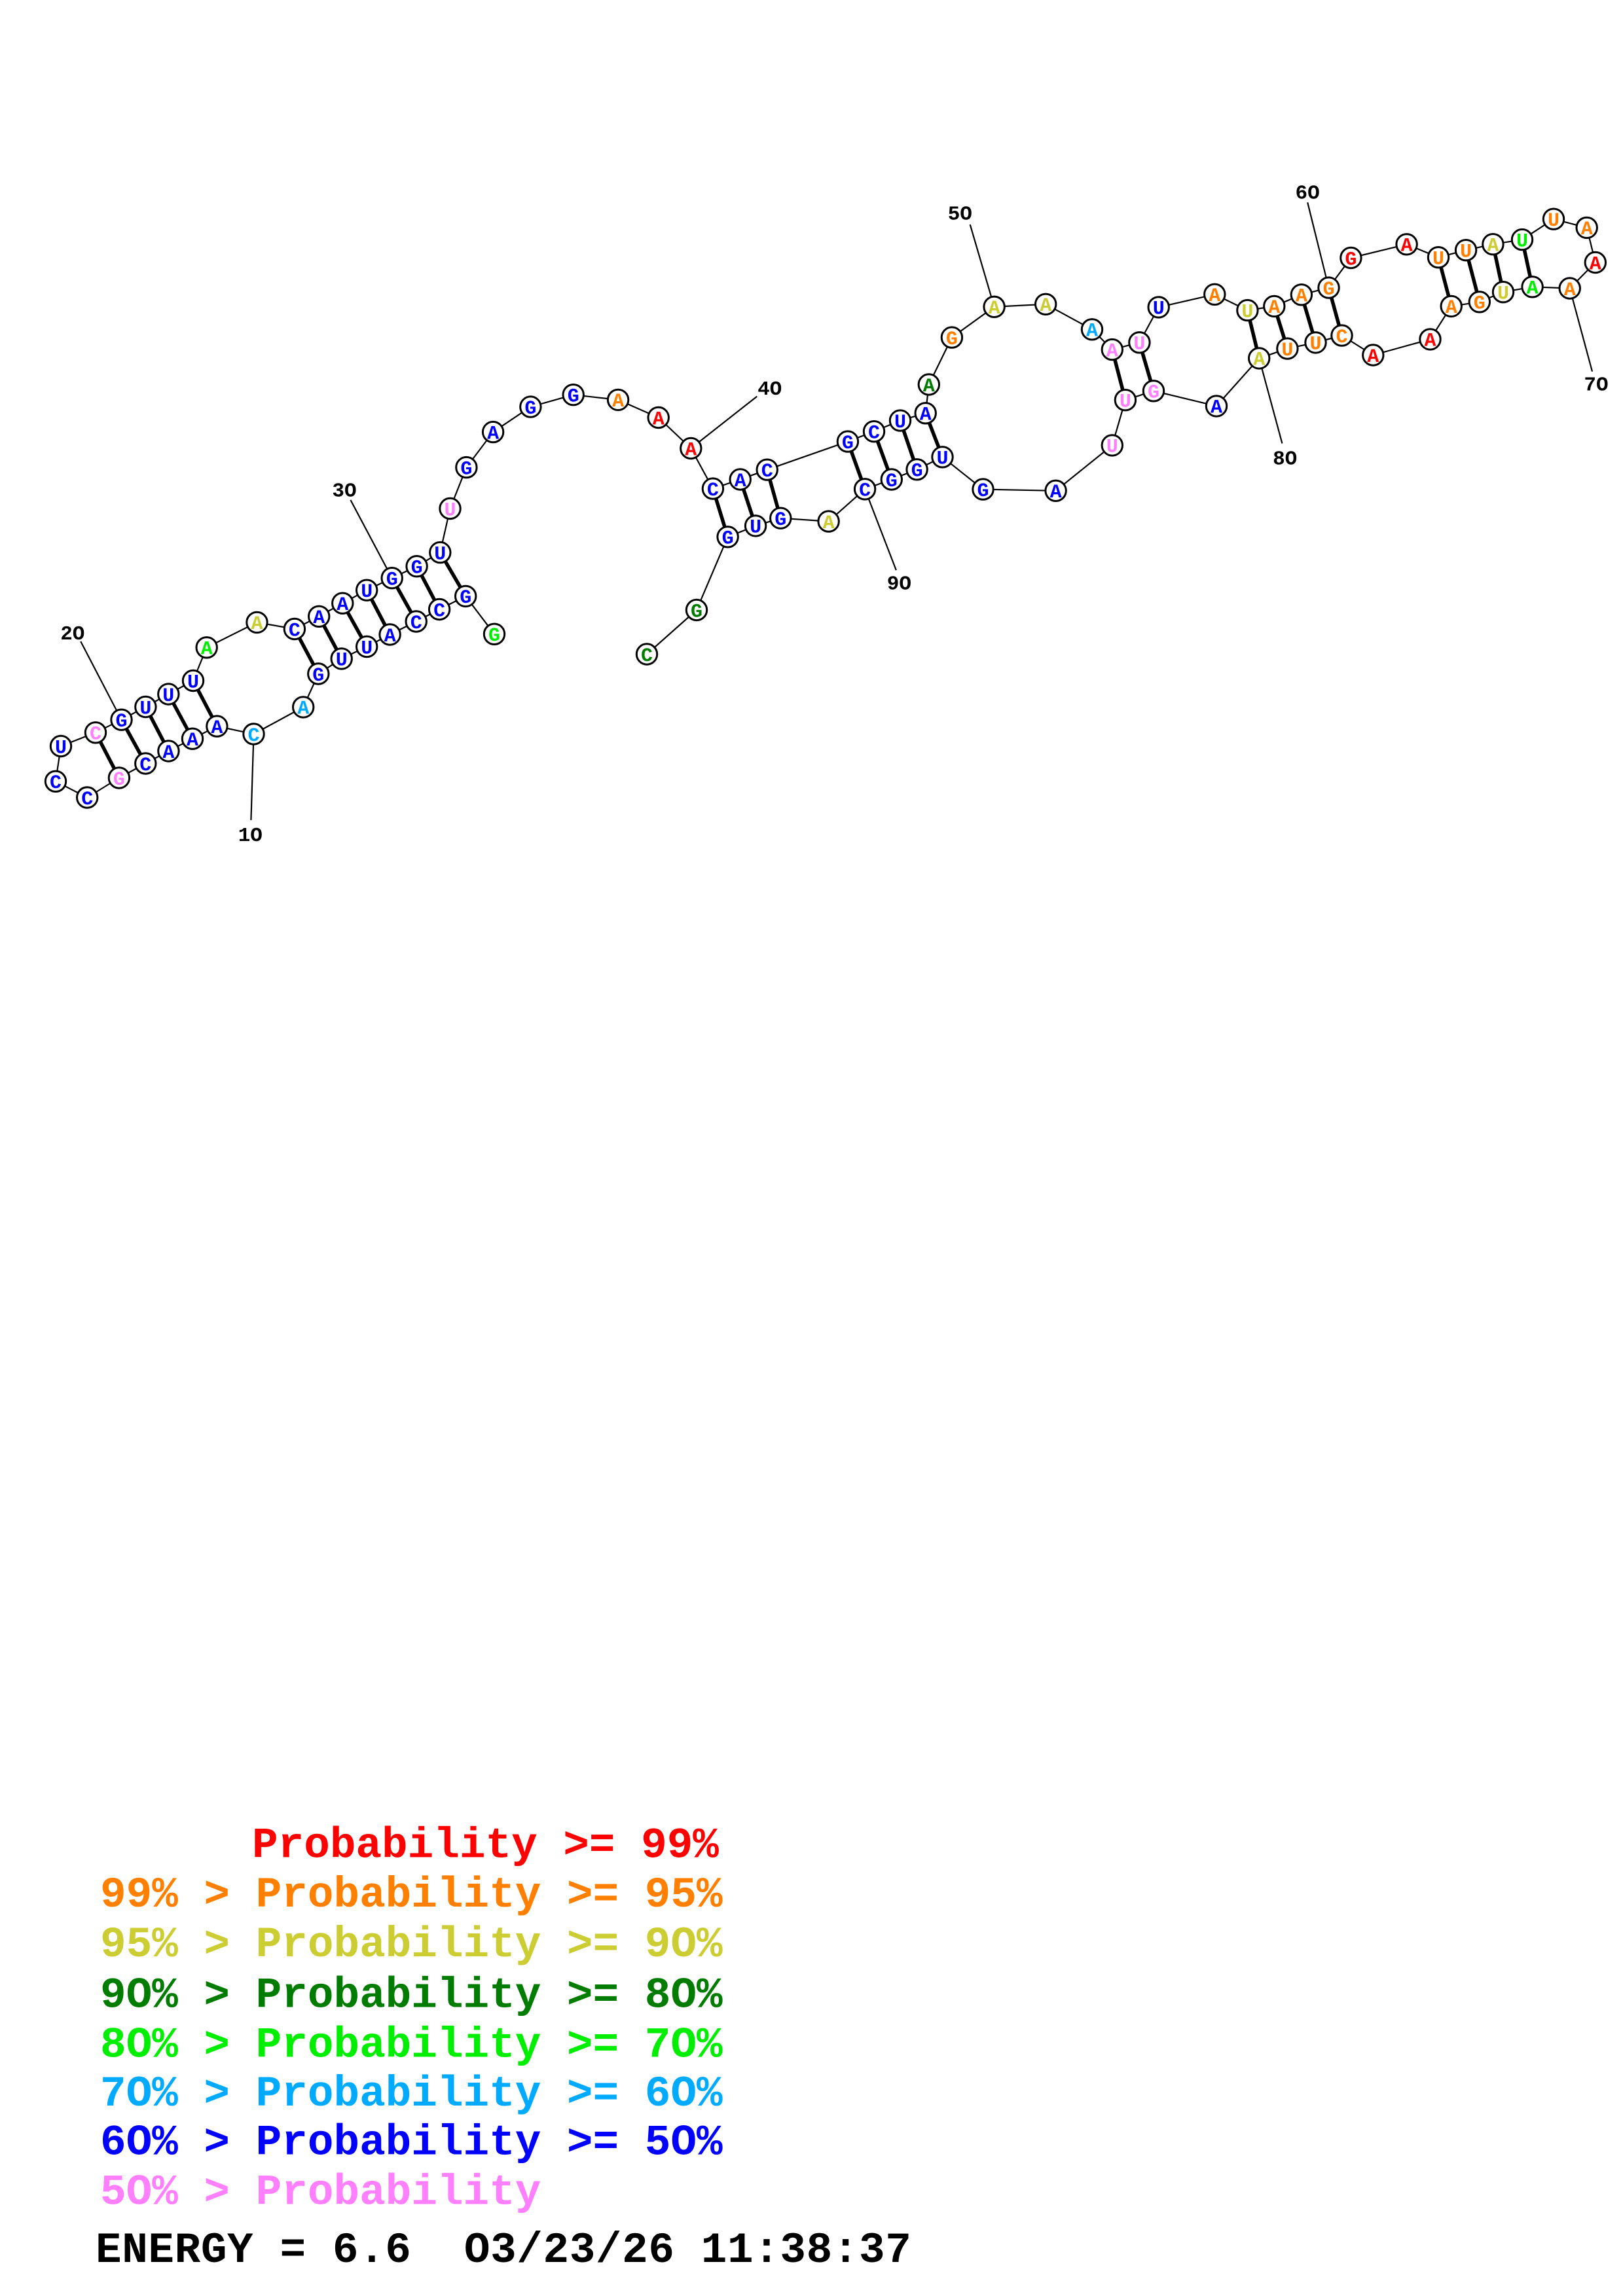 Image resolution: width=1623 pixels, height=2296 pixels. Describe the element at coordinates (320, 2192) in the screenshot. I see `svg-text: 5O% > Probability` at that location.